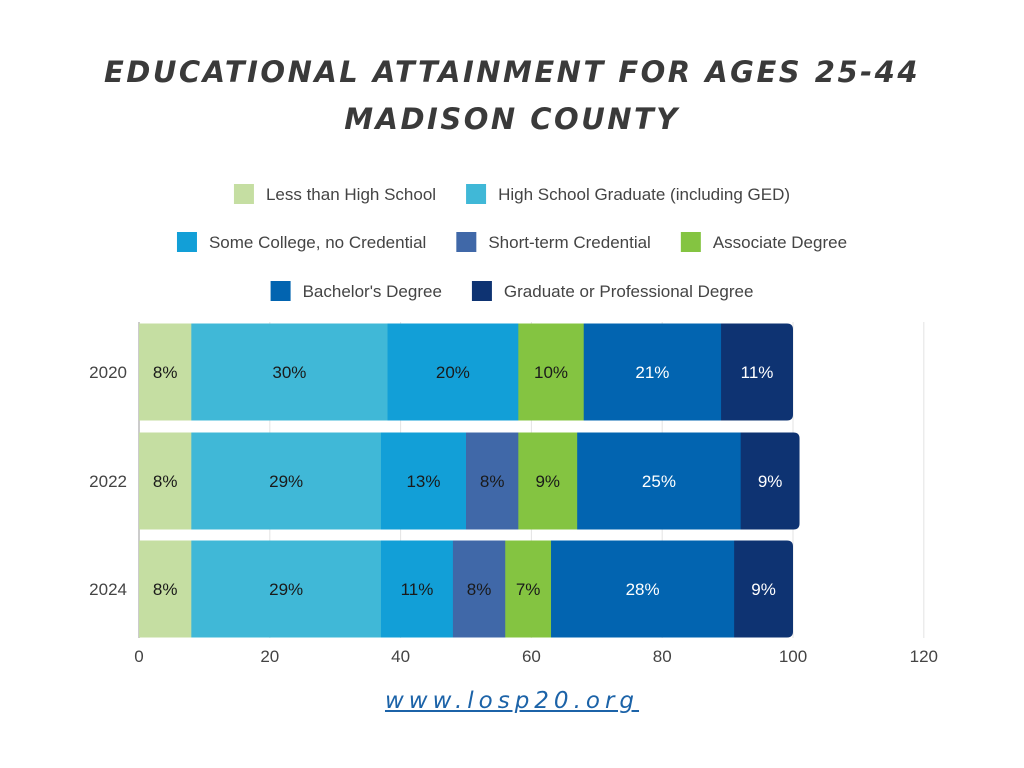 This screenshot has width=1024, height=768. I want to click on legend-label: Graduate or Professional Degree, so click(628, 291).